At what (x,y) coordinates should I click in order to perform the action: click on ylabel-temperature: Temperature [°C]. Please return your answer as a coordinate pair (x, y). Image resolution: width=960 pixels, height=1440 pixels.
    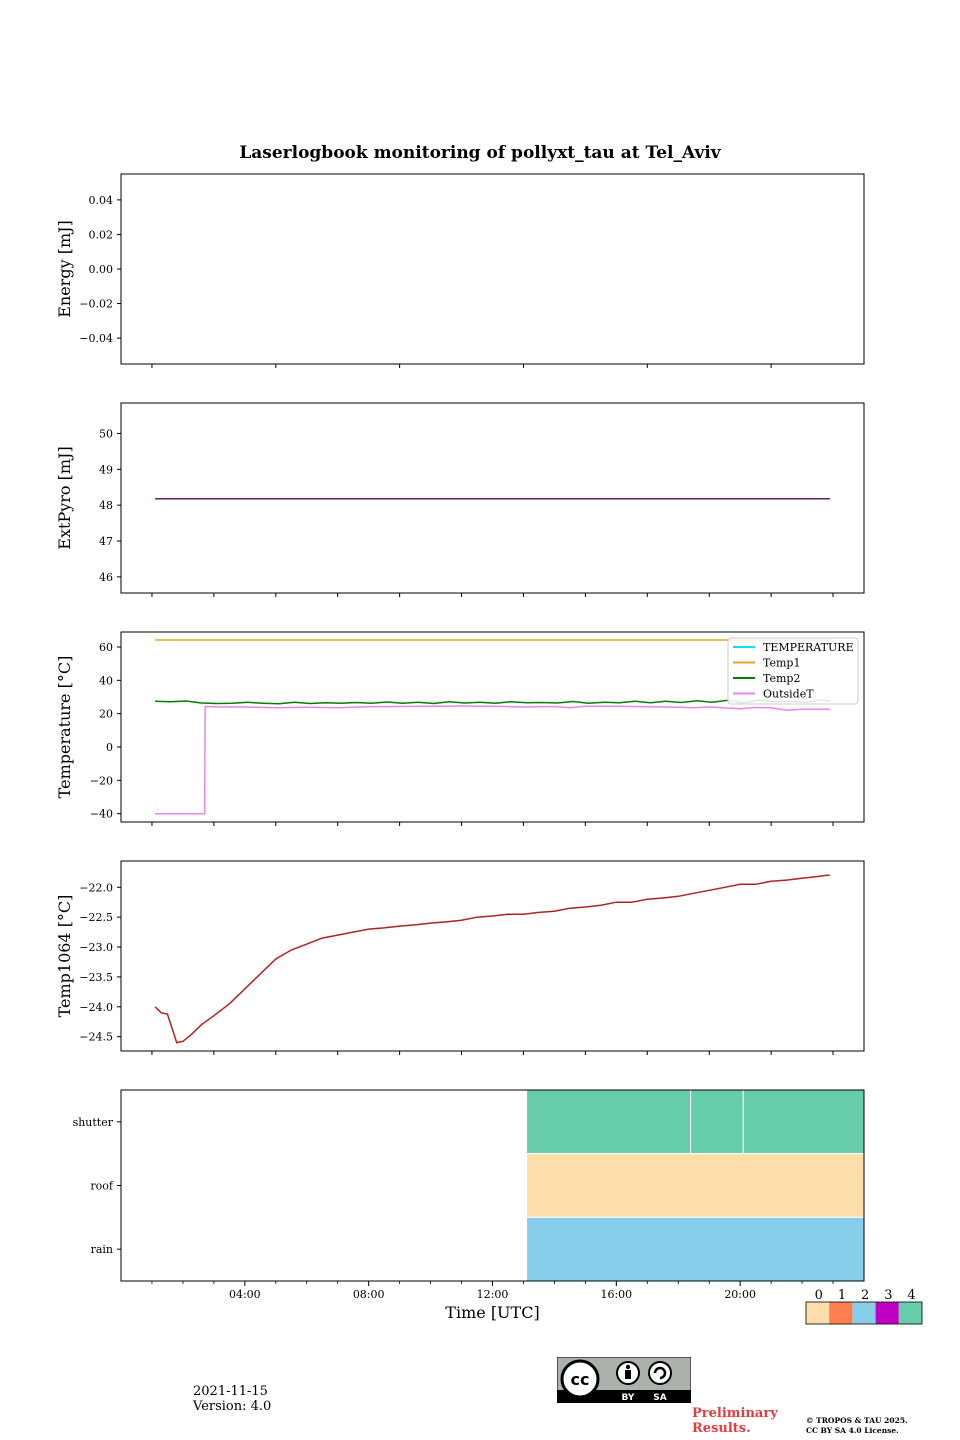
    Looking at the image, I should click on (64, 727).